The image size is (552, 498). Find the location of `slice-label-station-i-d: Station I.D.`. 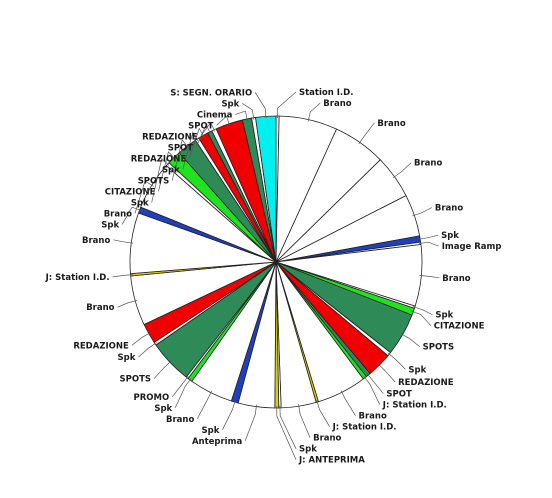

slice-label-station-i-d: Station I.D. is located at coordinates (326, 93).